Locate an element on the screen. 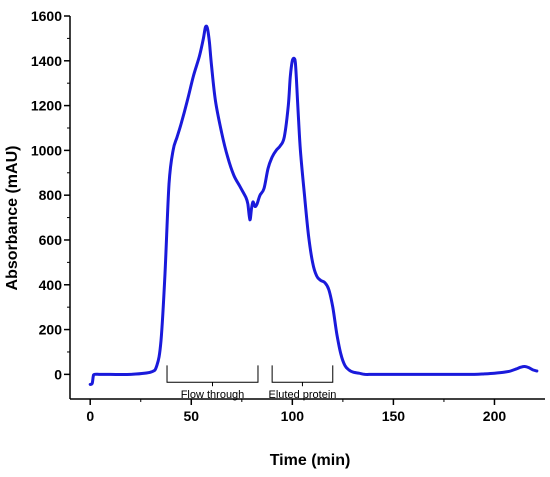 The height and width of the screenshot is (477, 550). x-tick-label: 50 is located at coordinates (191, 416).